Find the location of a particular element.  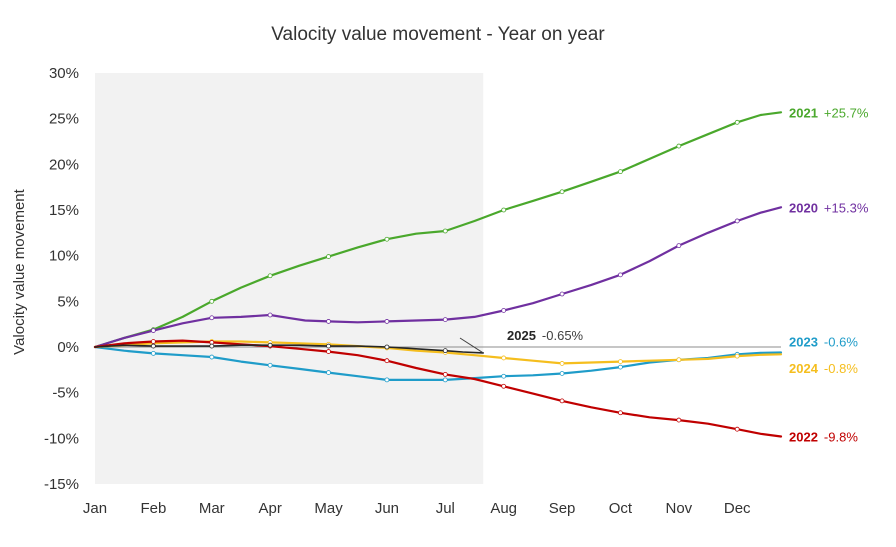

y-tick-label: 0% is located at coordinates (68, 347).